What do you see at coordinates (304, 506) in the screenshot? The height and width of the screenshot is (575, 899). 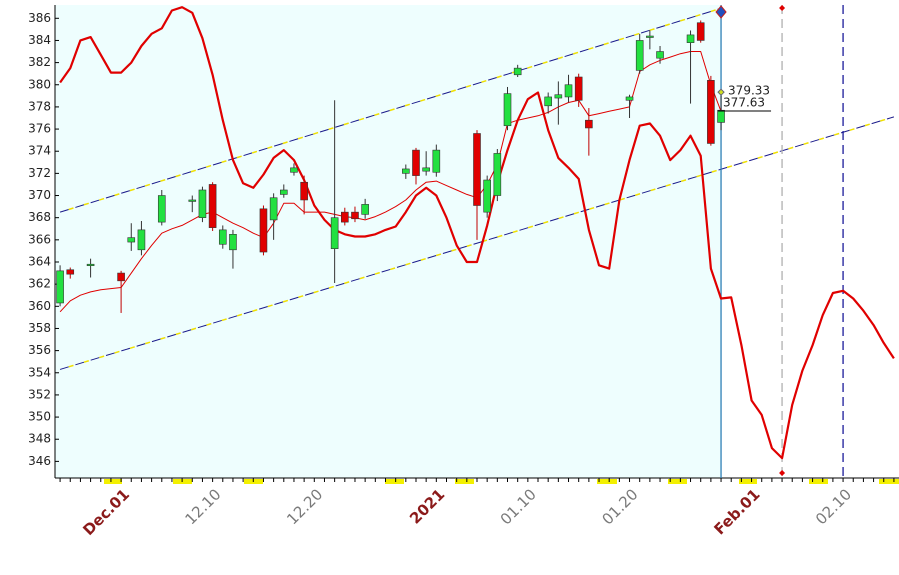 I see `x-tick-label: 12.20` at bounding box center [304, 506].